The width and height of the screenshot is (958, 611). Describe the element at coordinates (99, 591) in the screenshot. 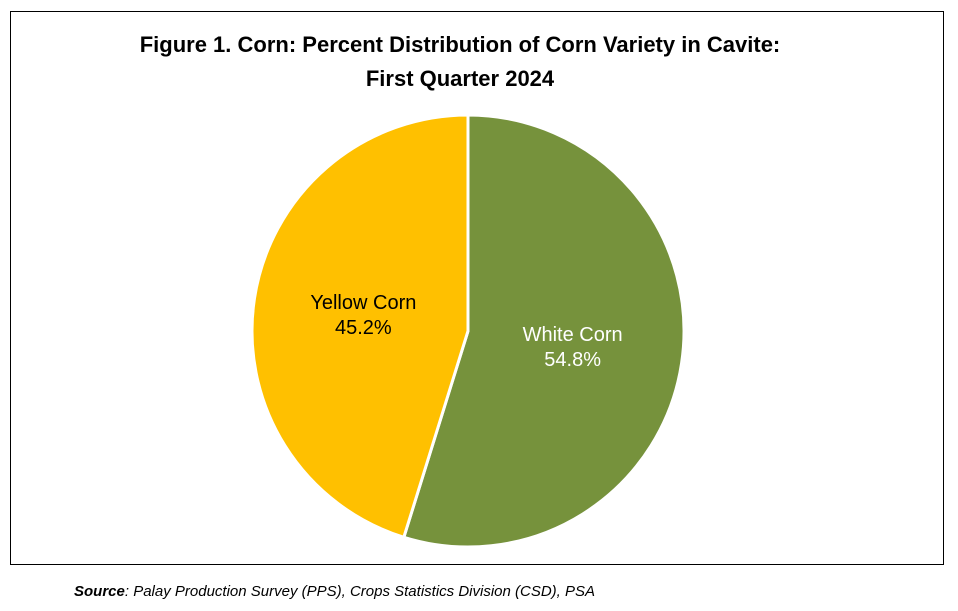

I see `source-label: Source` at that location.